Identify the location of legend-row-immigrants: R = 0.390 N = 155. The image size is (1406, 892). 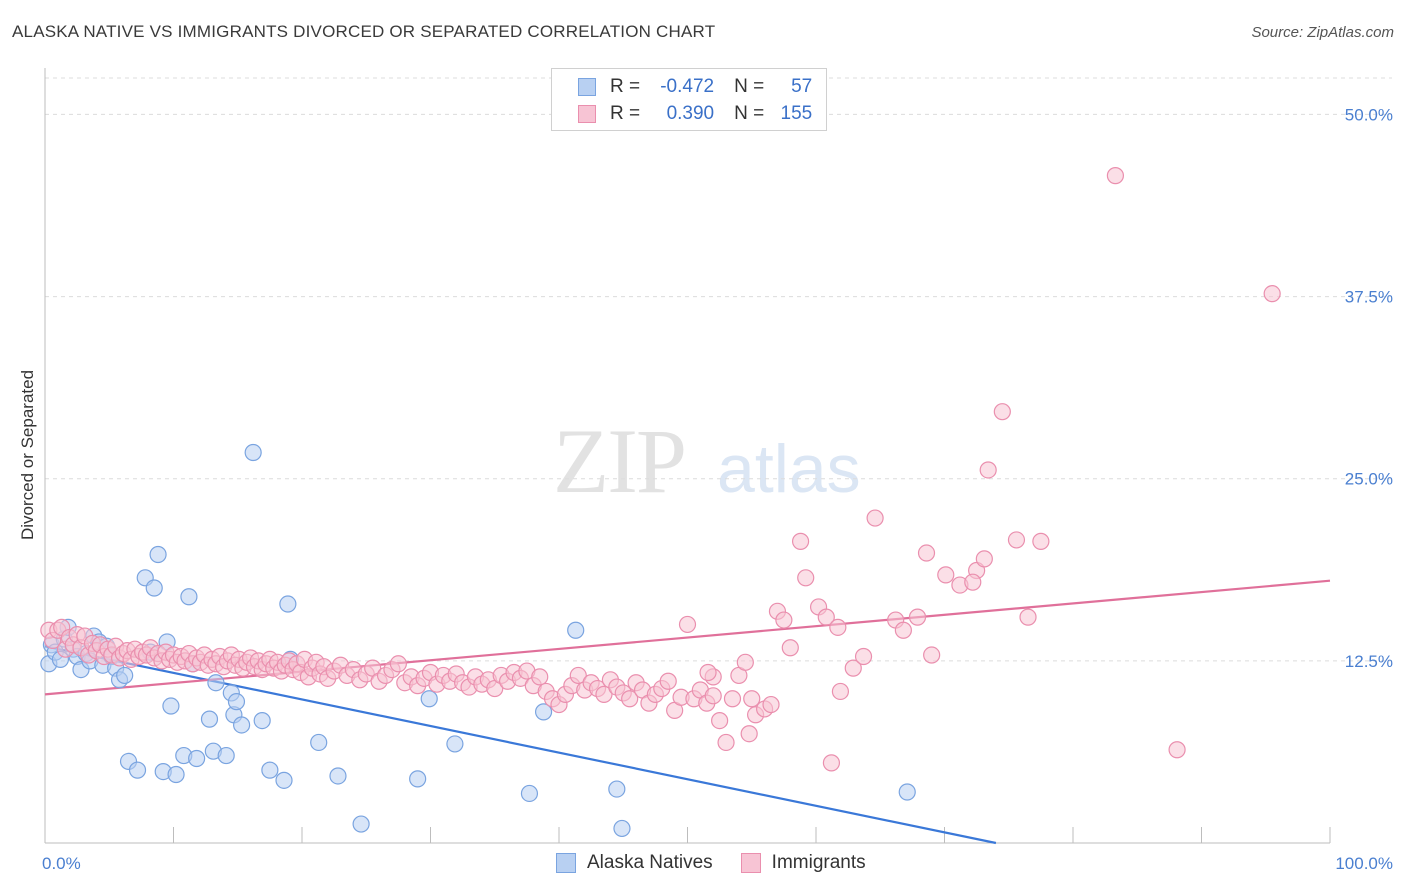
(695, 114).